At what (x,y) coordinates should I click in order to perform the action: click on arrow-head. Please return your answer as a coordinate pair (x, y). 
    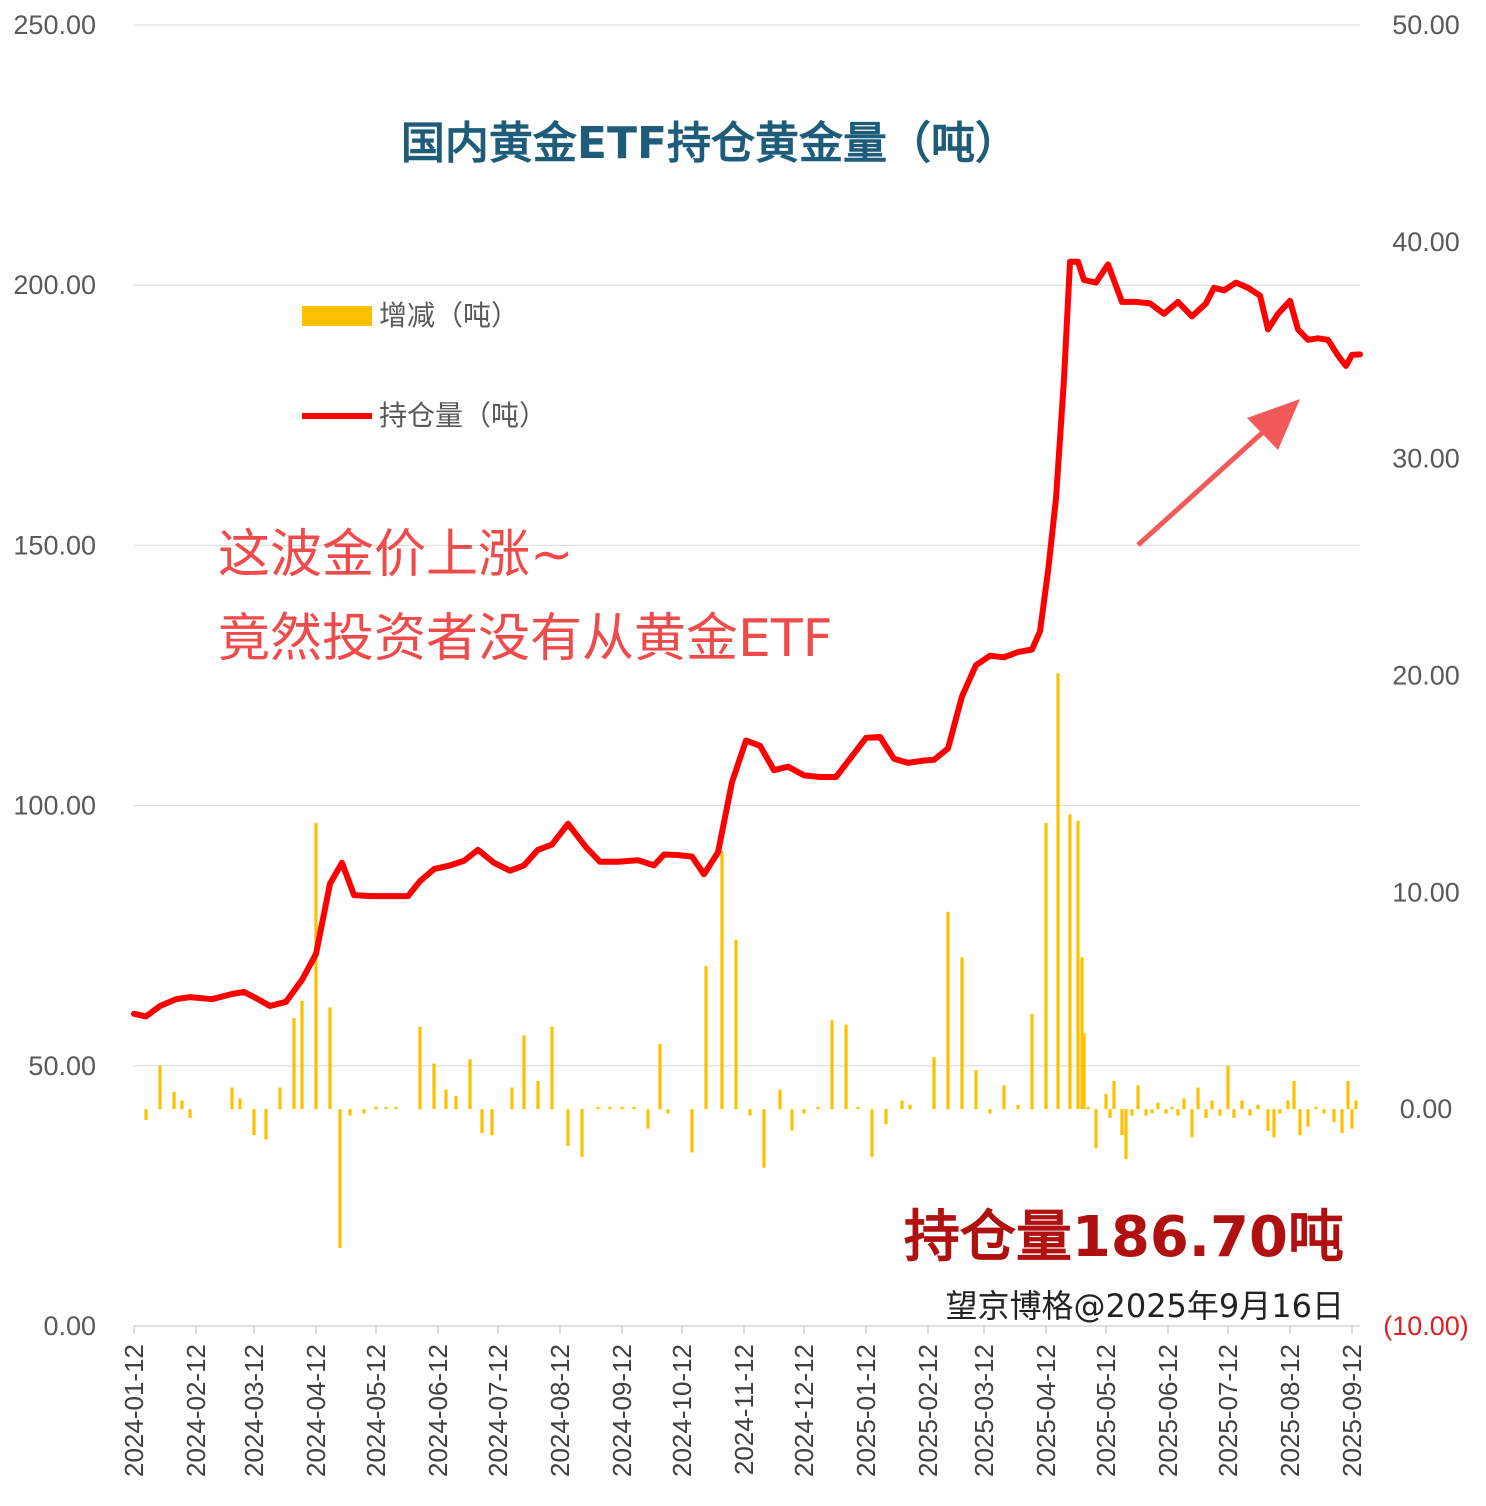
    Looking at the image, I should click on (1273, 424).